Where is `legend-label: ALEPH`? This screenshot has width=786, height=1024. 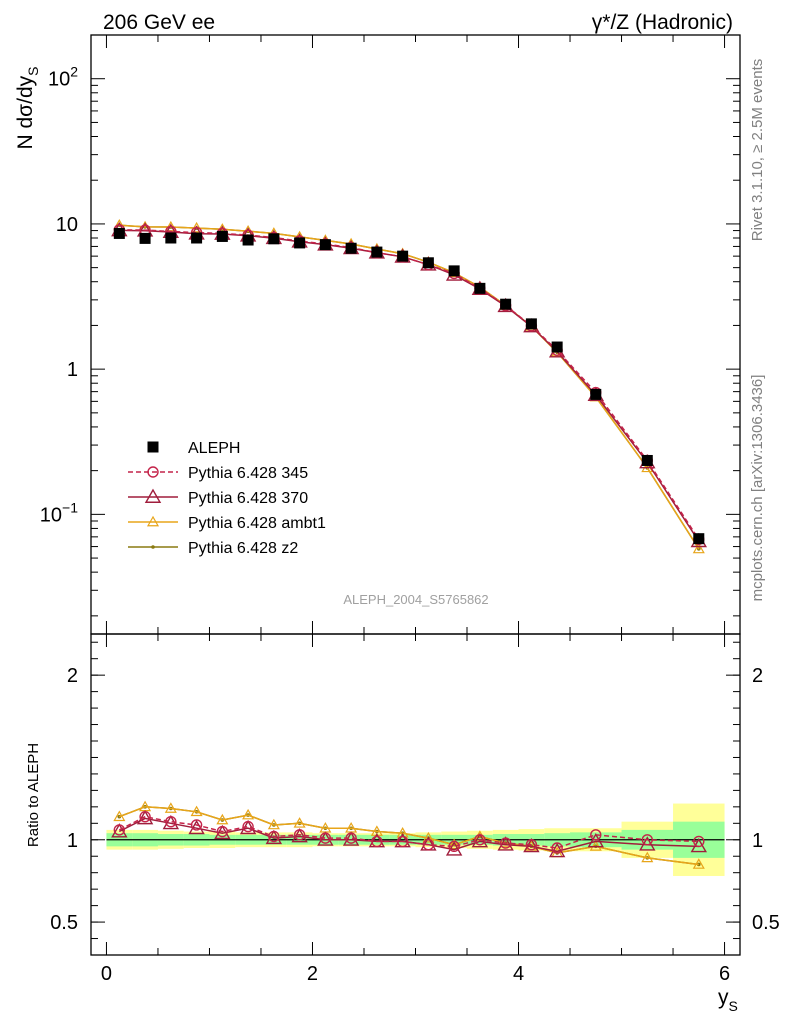 legend-label: ALEPH is located at coordinates (214, 448).